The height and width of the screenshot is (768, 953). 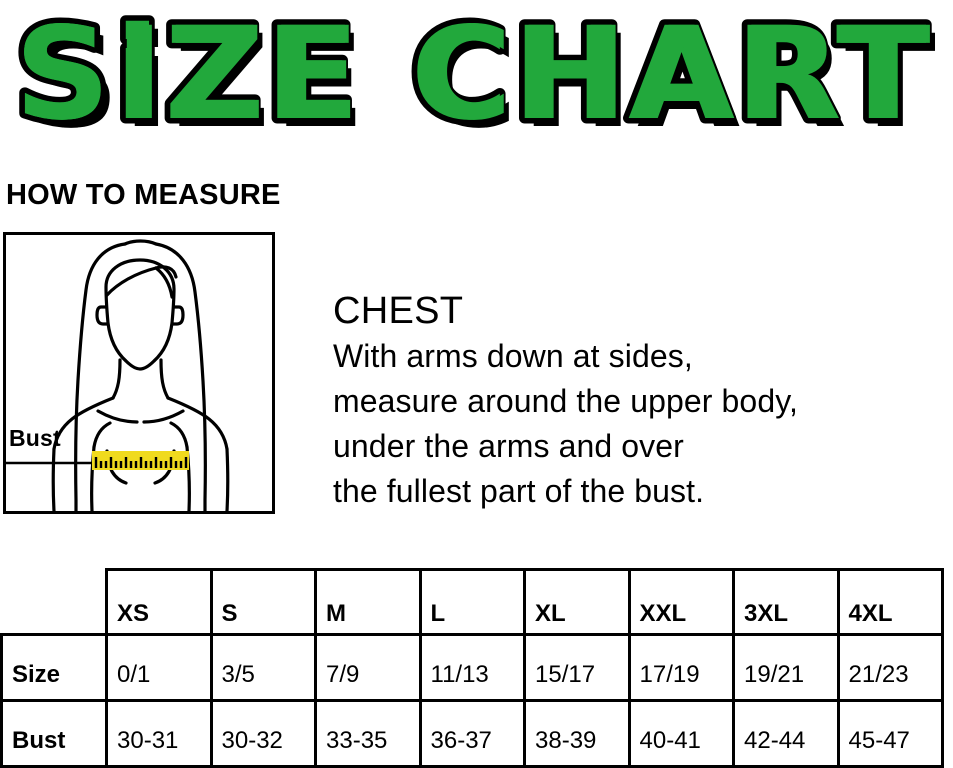 What do you see at coordinates (786, 733) in the screenshot?
I see `cell-bust-3xl: 42-44` at bounding box center [786, 733].